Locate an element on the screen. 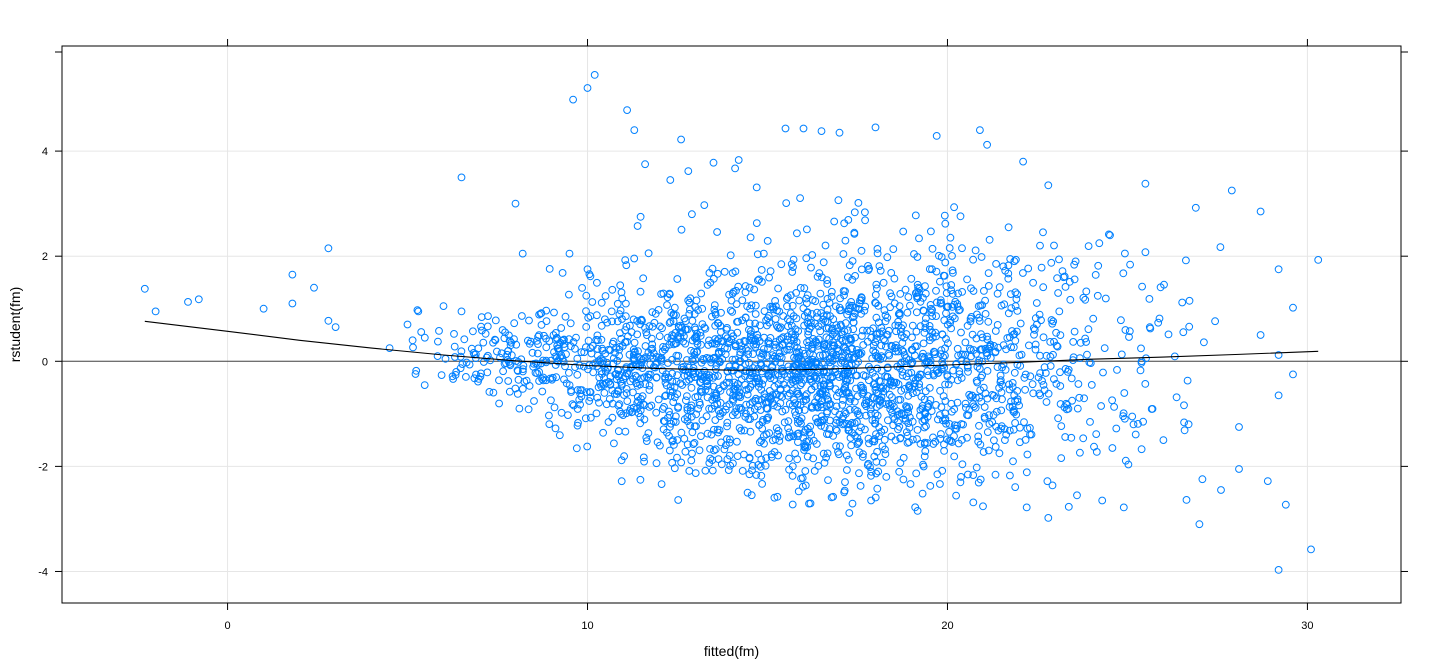  smooth-curve is located at coordinates (731, 345).